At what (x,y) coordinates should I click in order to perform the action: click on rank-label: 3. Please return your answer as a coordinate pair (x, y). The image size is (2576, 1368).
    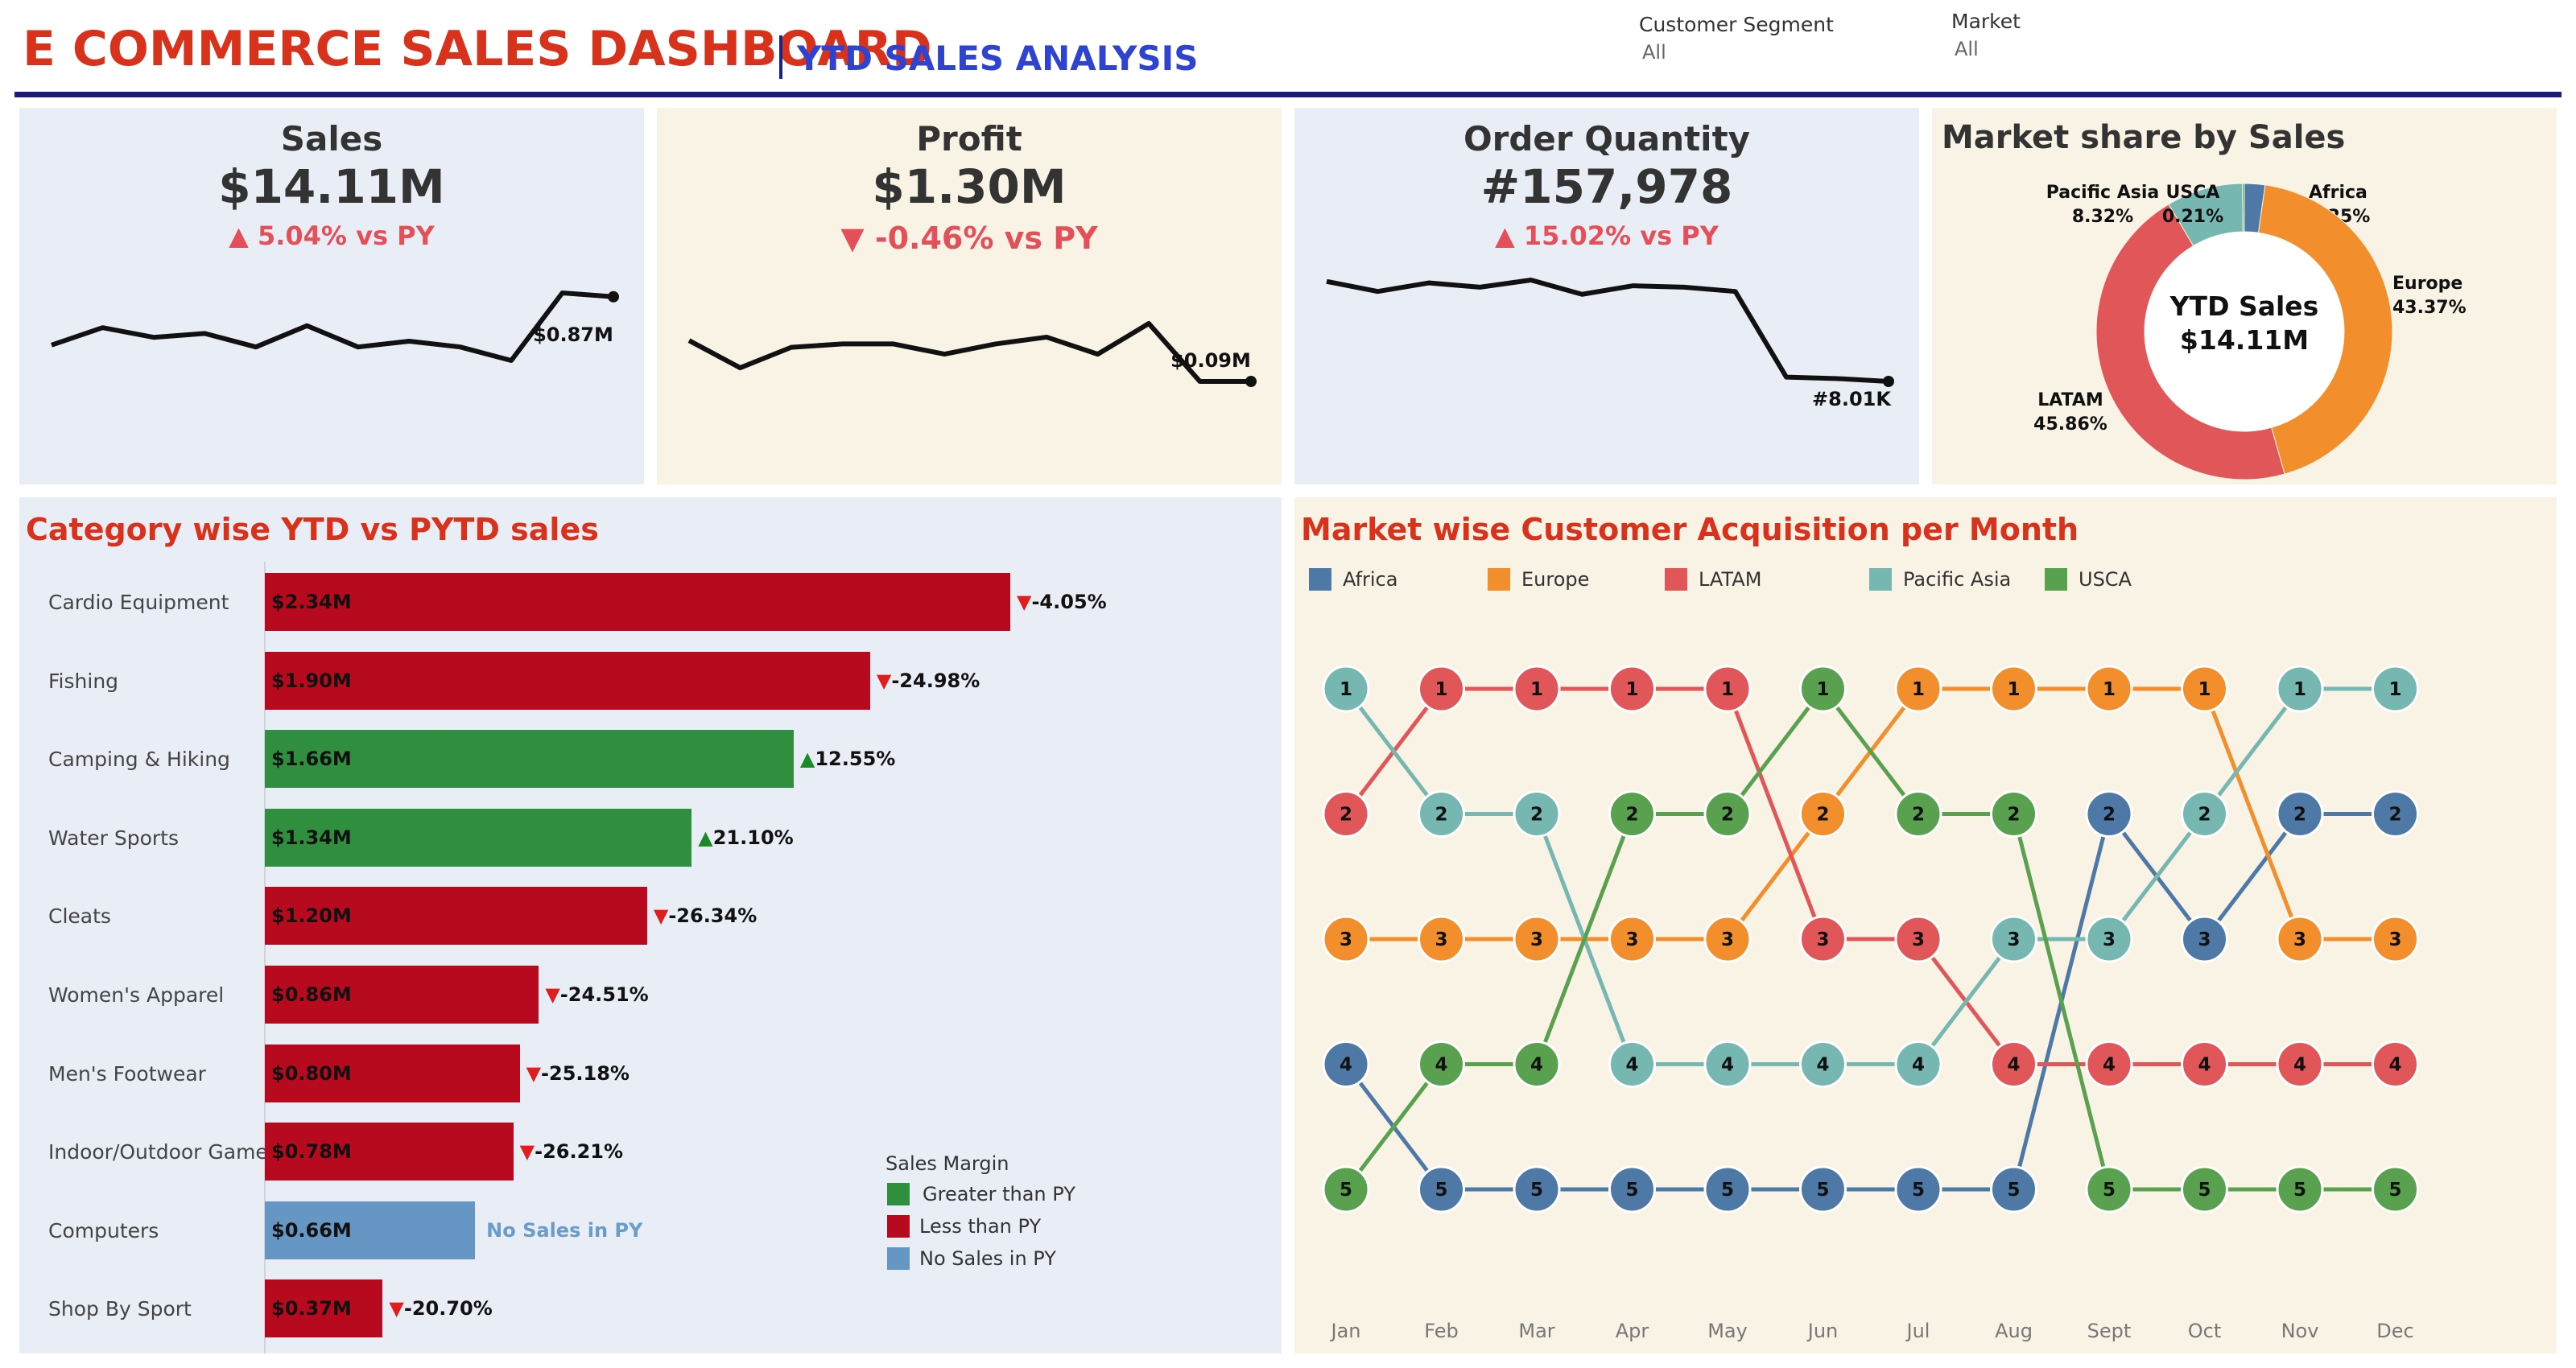
    Looking at the image, I should click on (2299, 940).